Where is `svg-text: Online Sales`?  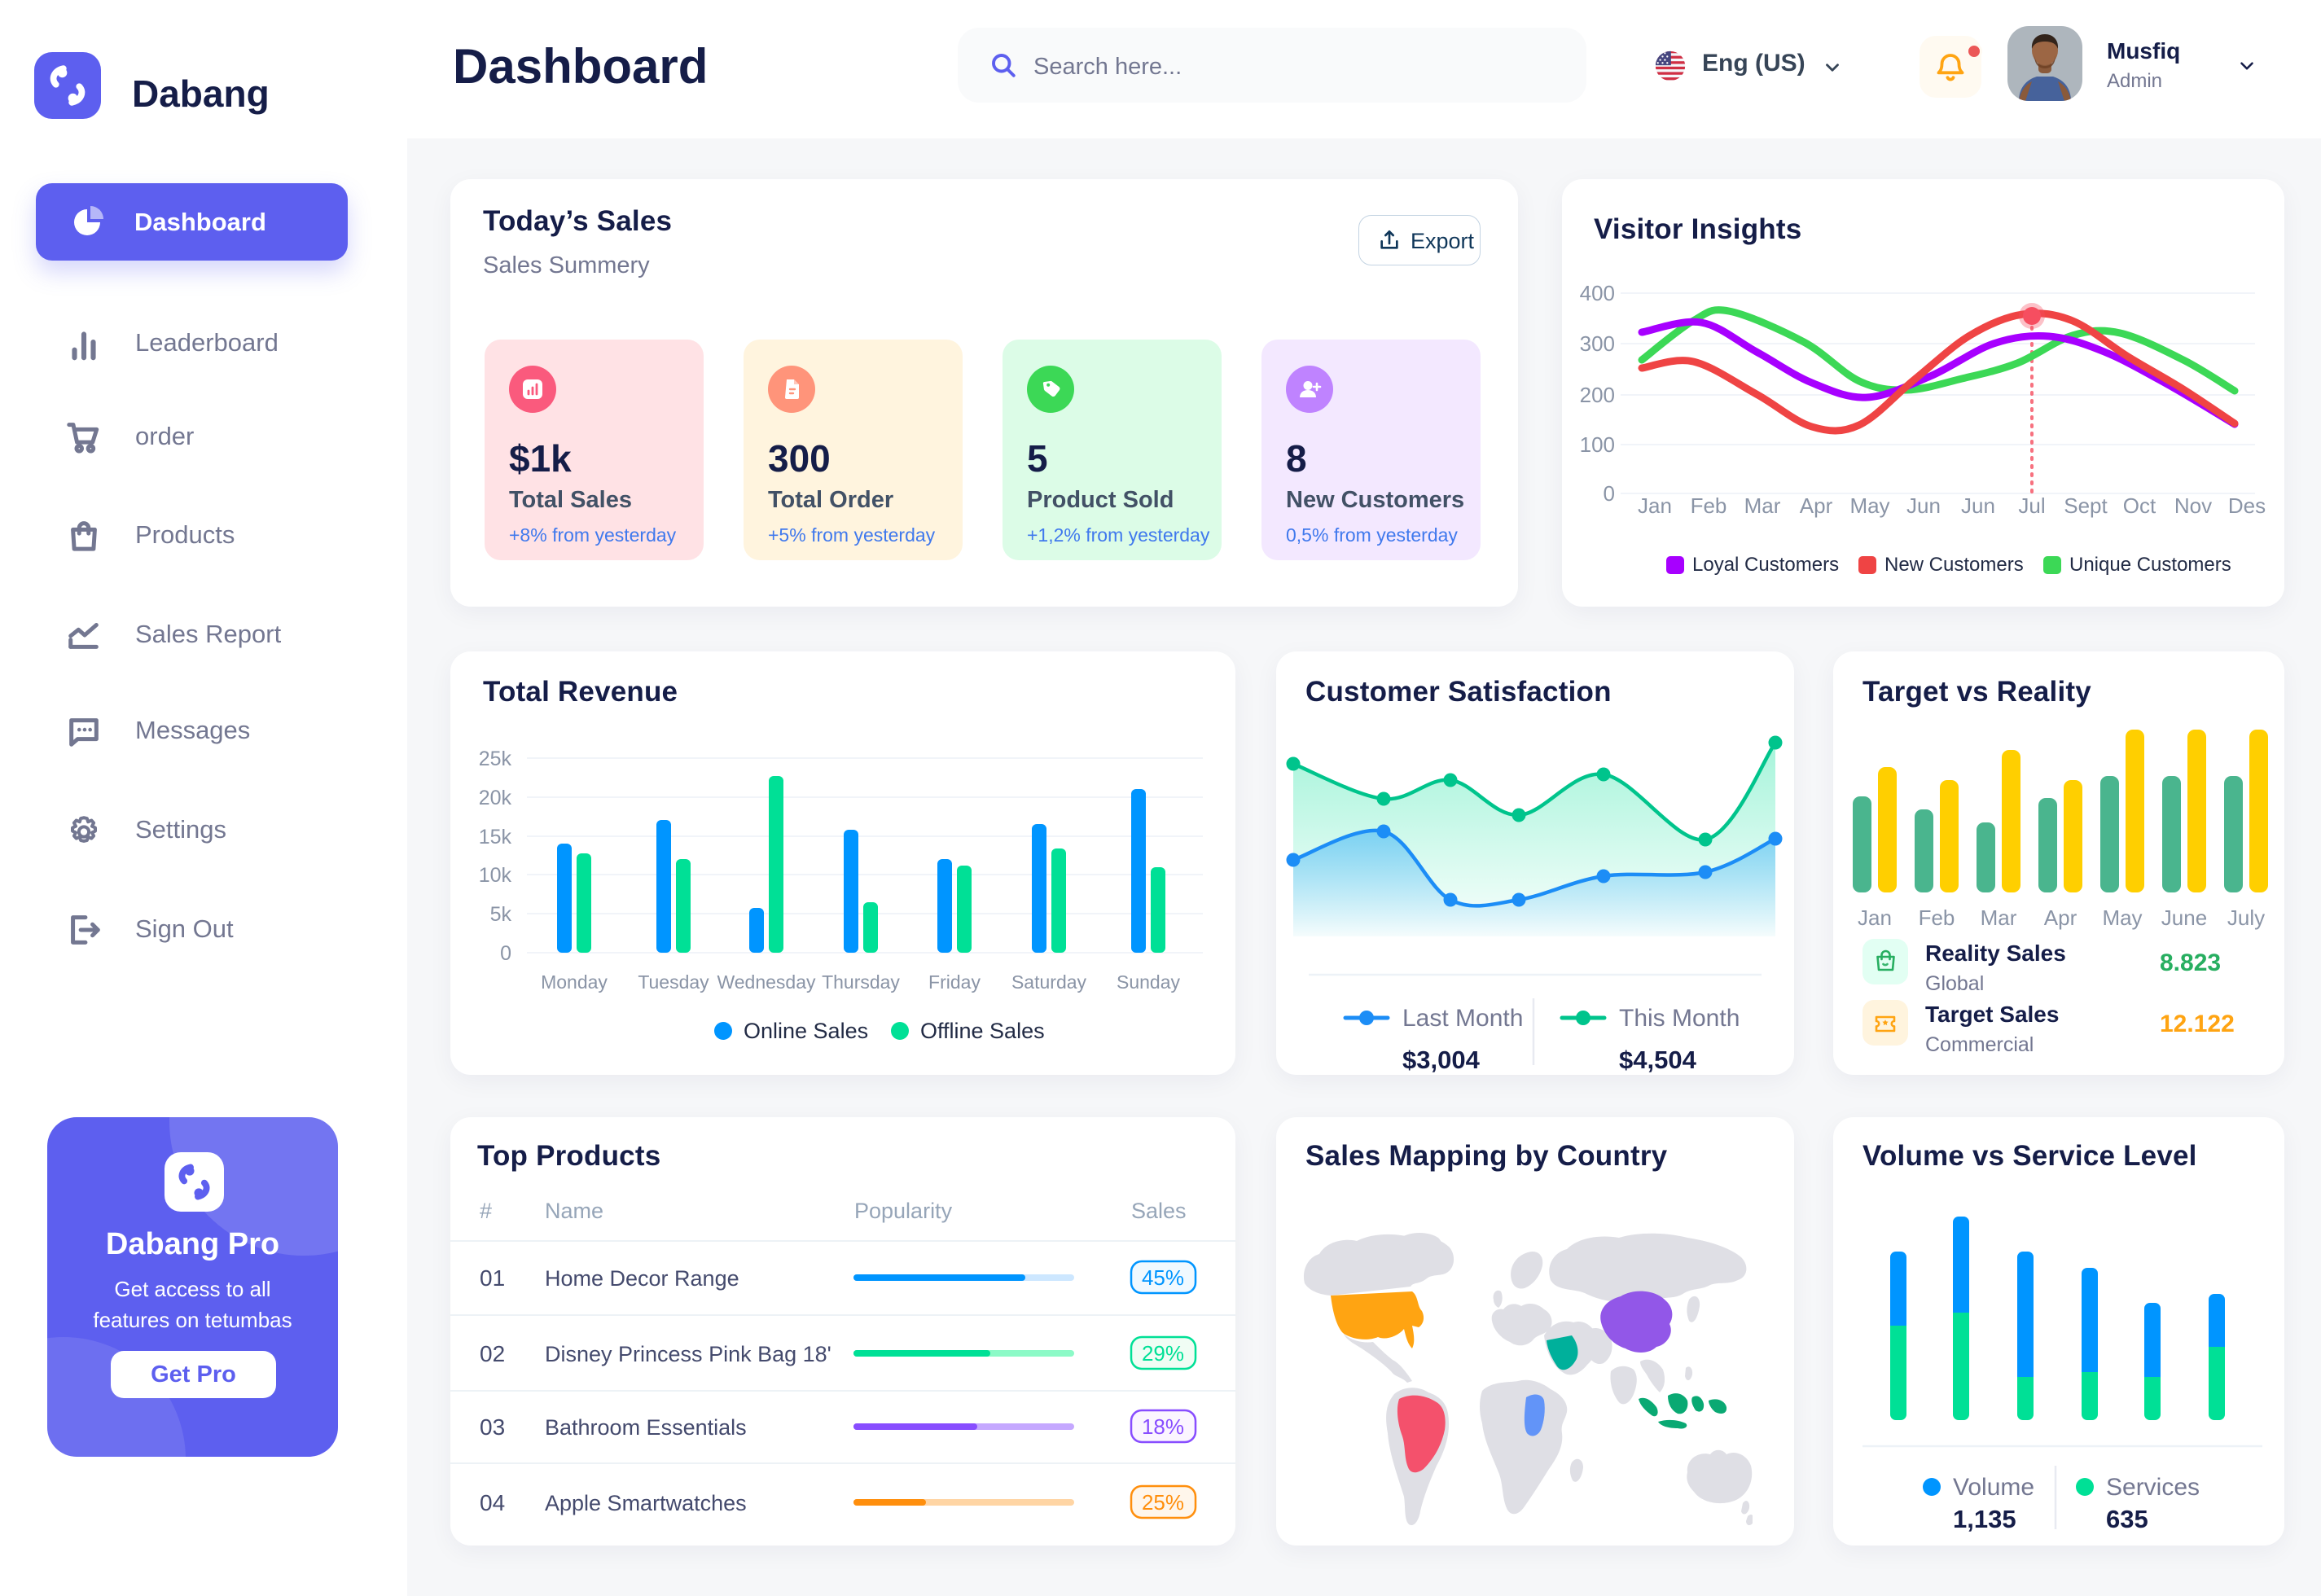
svg-text: Online Sales is located at coordinates (806, 1031).